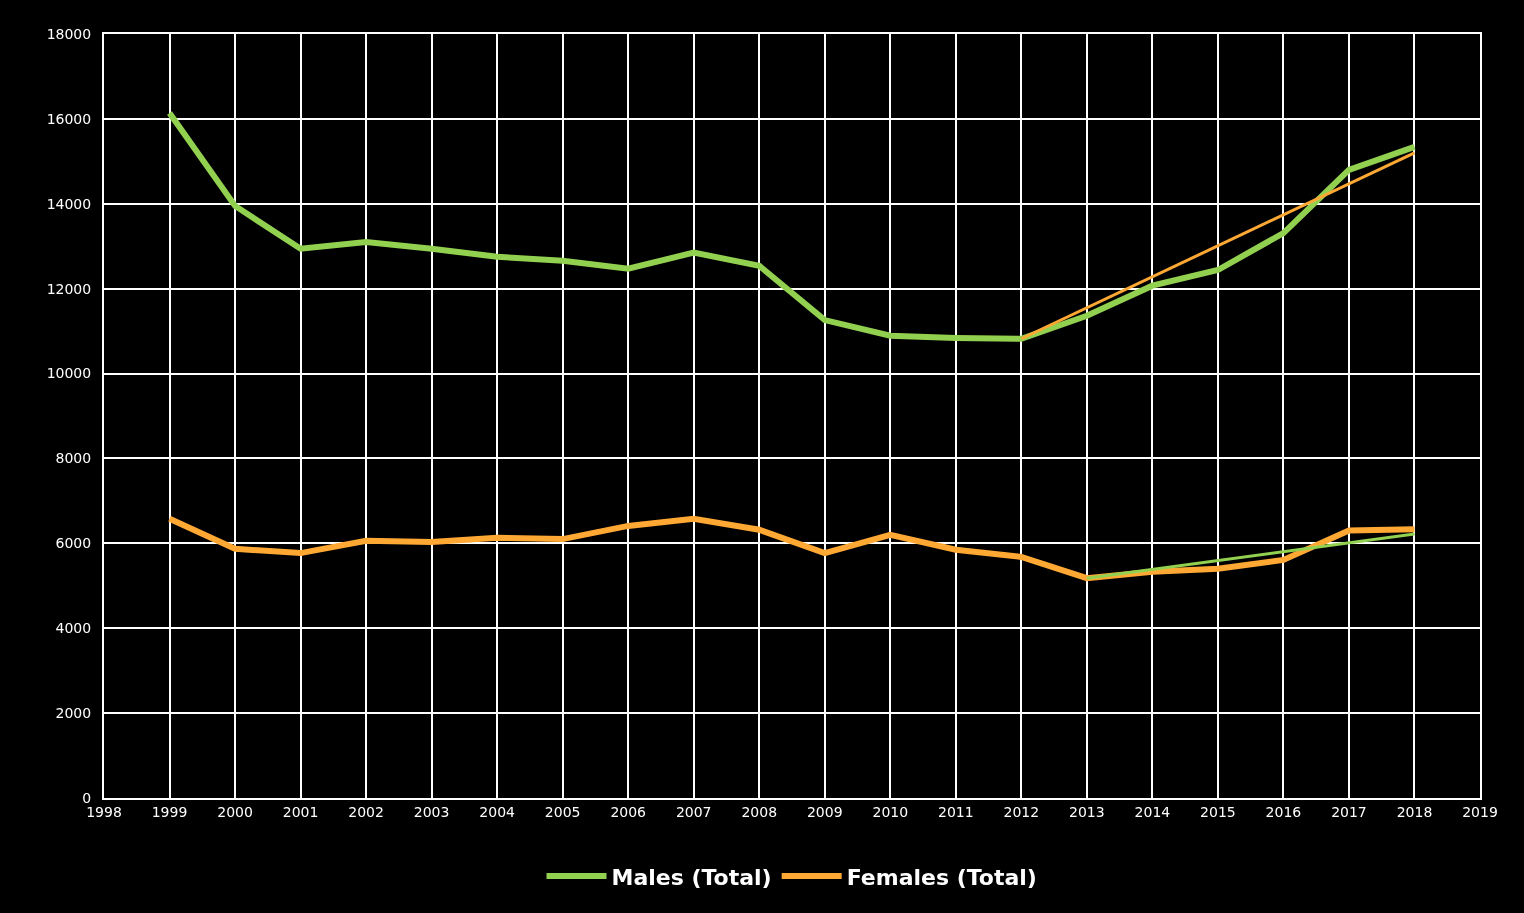 This screenshot has height=913, width=1524. What do you see at coordinates (1480, 811) in the screenshot?
I see `x-tick-label: 2019` at bounding box center [1480, 811].